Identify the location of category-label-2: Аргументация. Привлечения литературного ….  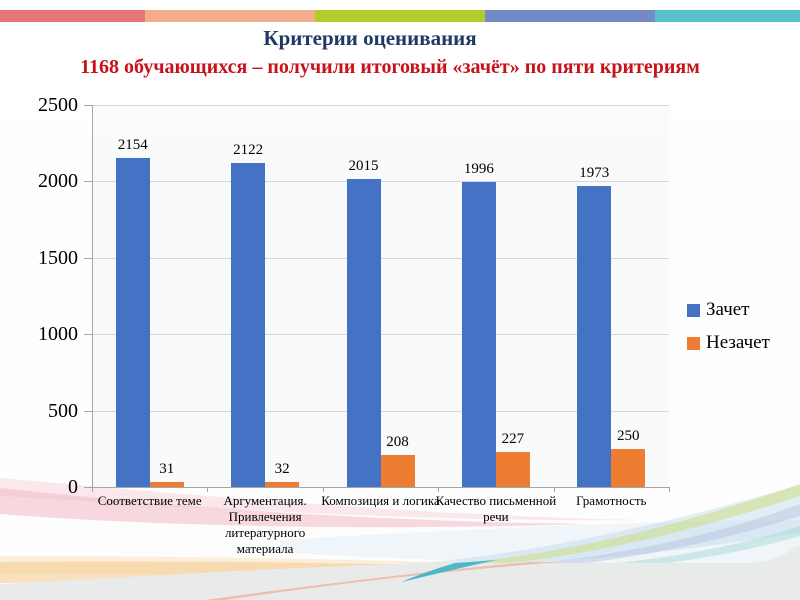
(265, 524).